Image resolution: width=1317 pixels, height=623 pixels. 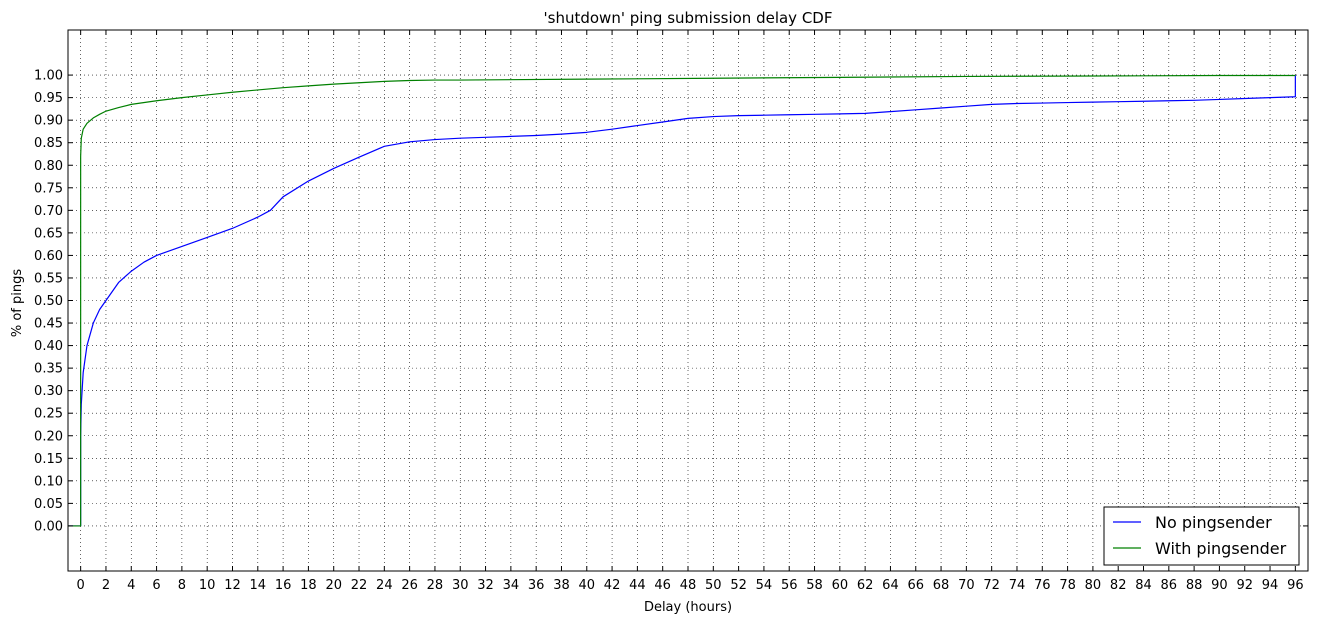 I want to click on y-tick-label: 0.95, so click(x=48, y=98).